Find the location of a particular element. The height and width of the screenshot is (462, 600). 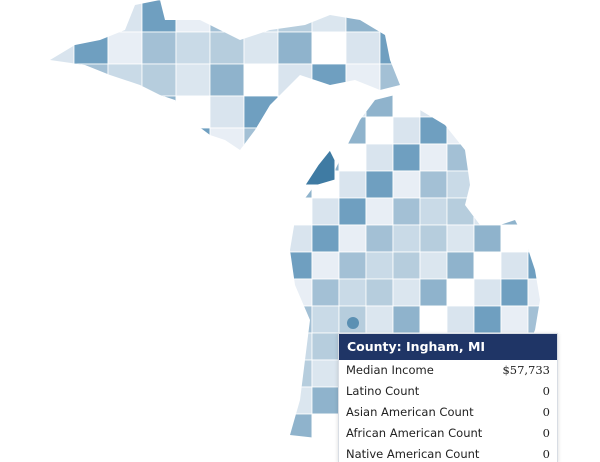

tooltip-row: Latino Count 0 is located at coordinates (448, 391).